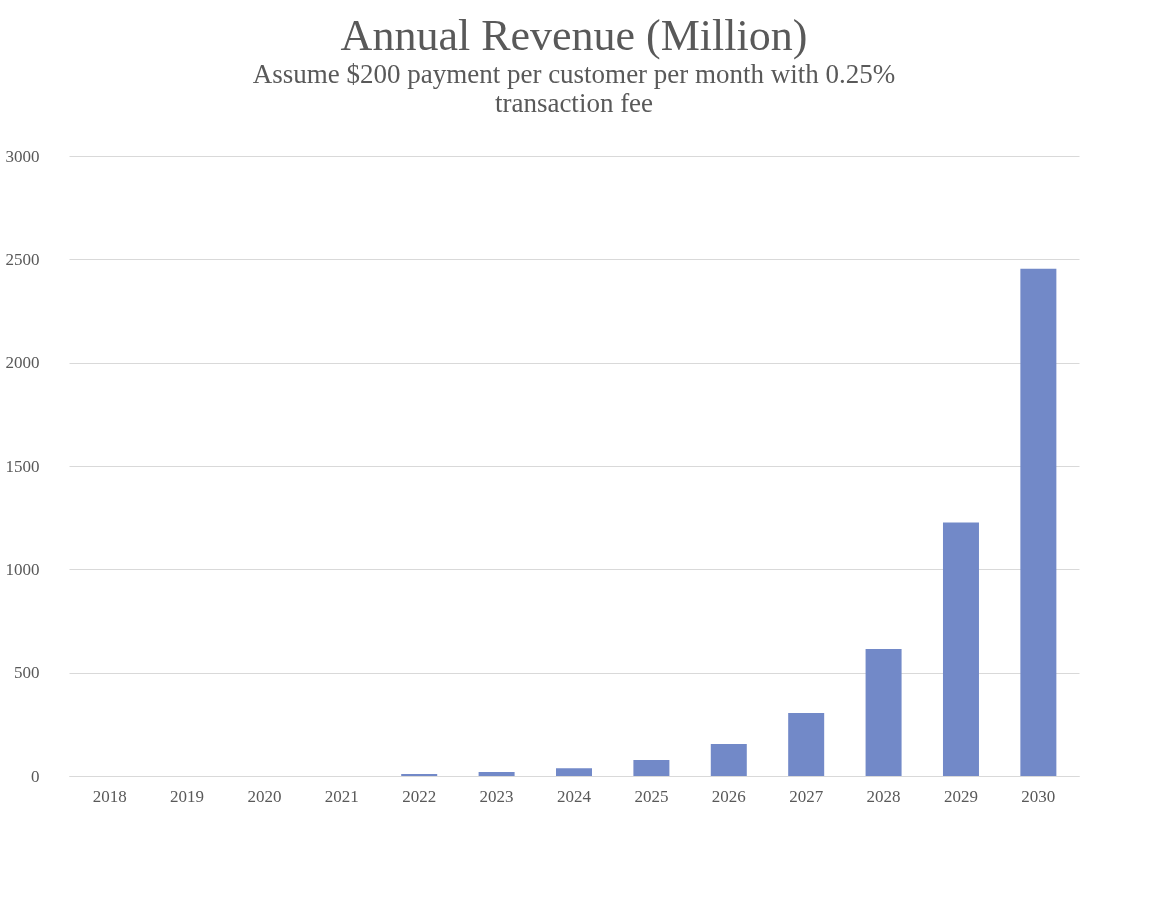 The height and width of the screenshot is (914, 1151). What do you see at coordinates (419, 796) in the screenshot?
I see `x-tick-label: 2022` at bounding box center [419, 796].